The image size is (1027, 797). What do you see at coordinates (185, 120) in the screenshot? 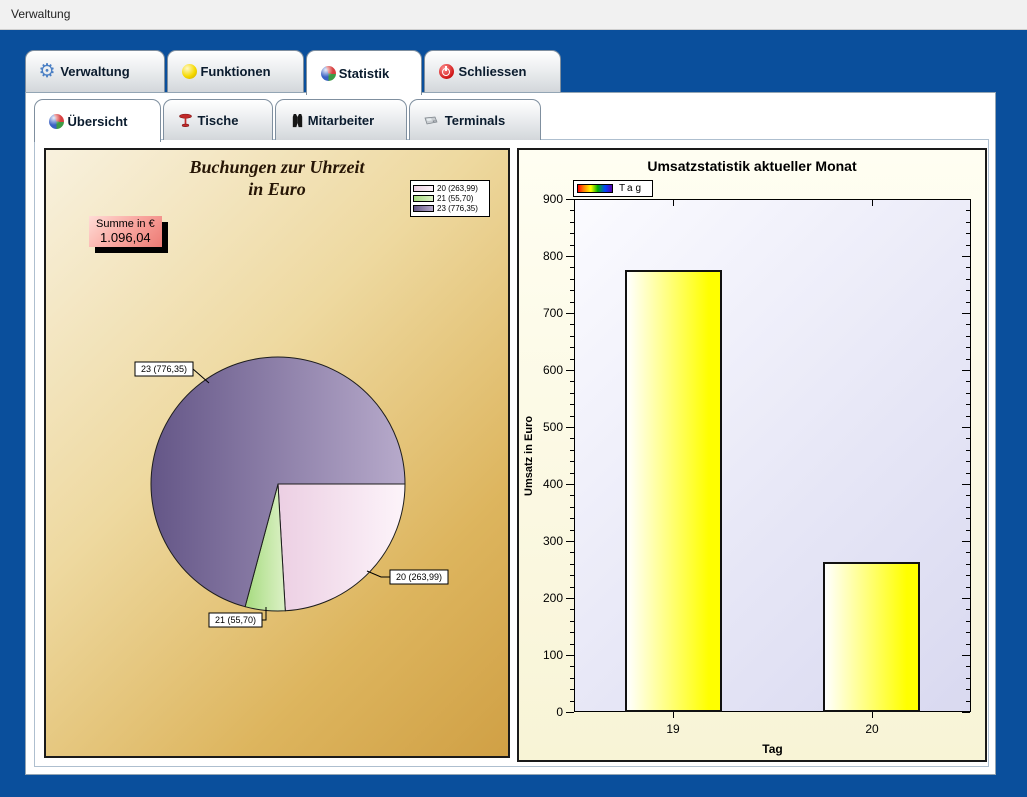
I see `table-icon` at bounding box center [185, 120].